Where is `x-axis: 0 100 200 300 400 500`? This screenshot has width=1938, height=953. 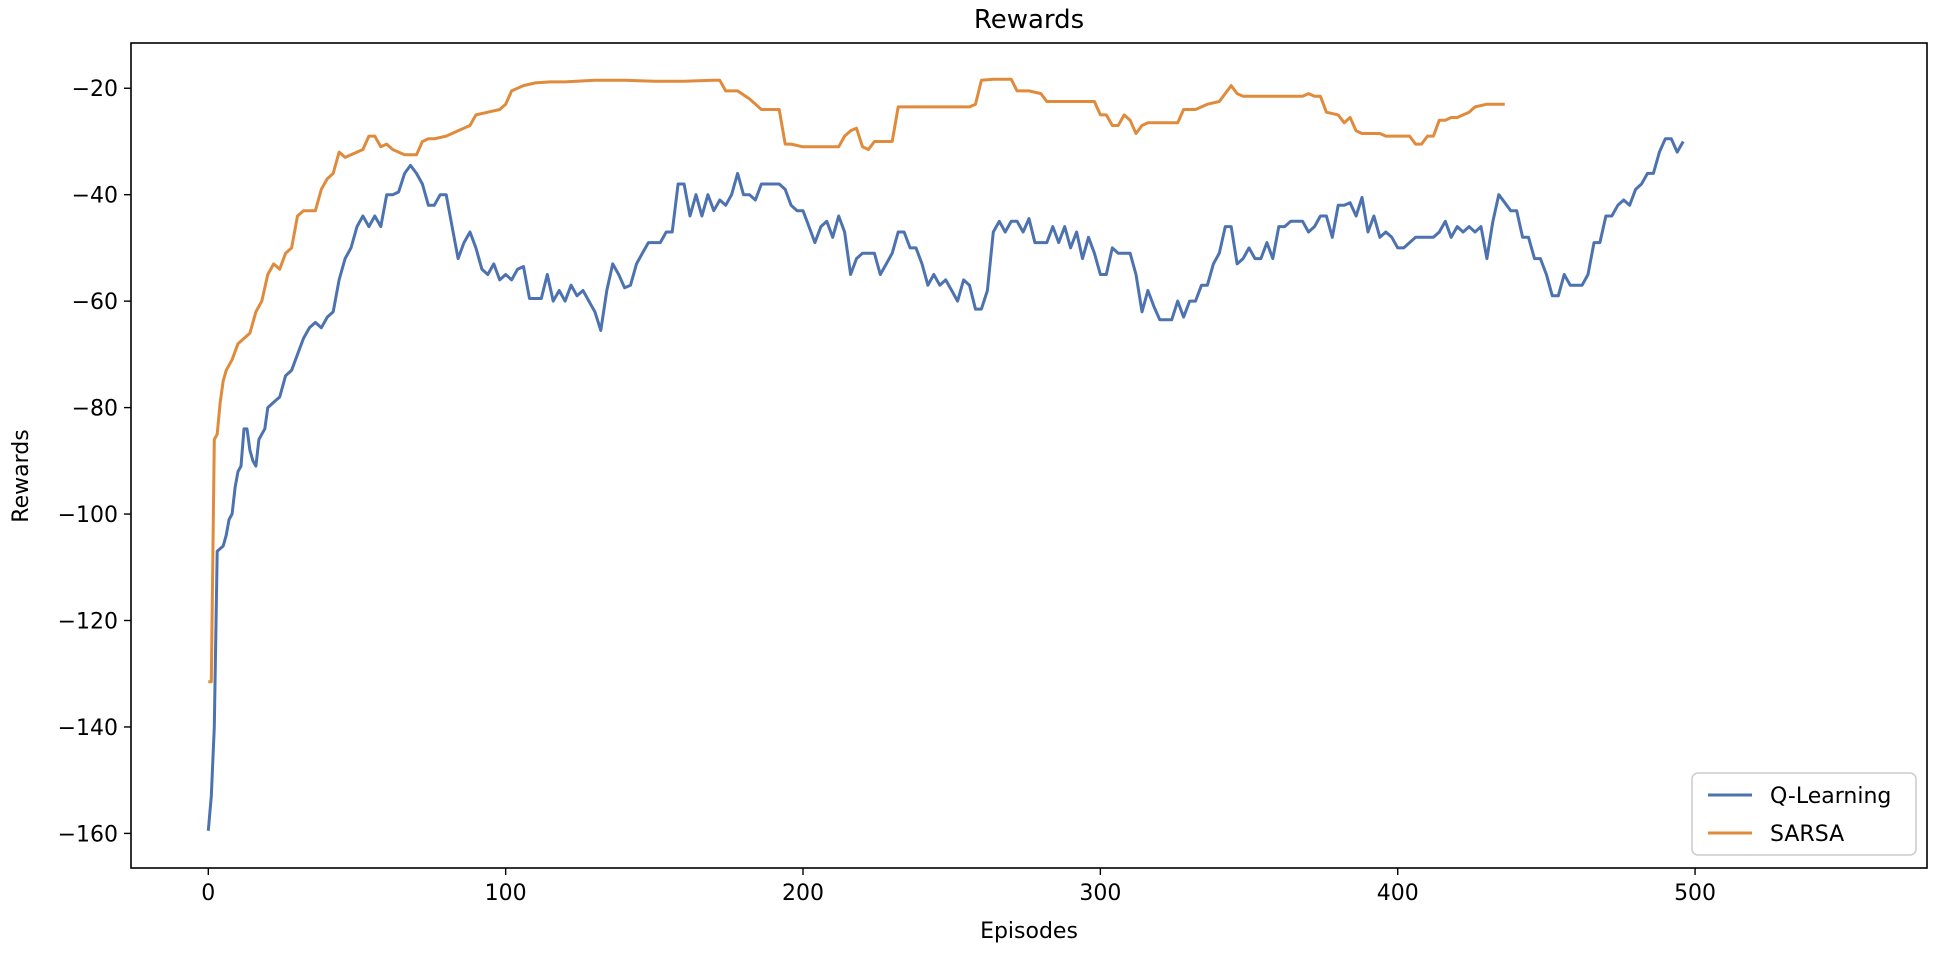
x-axis: 0 100 200 300 400 500 is located at coordinates (958, 887).